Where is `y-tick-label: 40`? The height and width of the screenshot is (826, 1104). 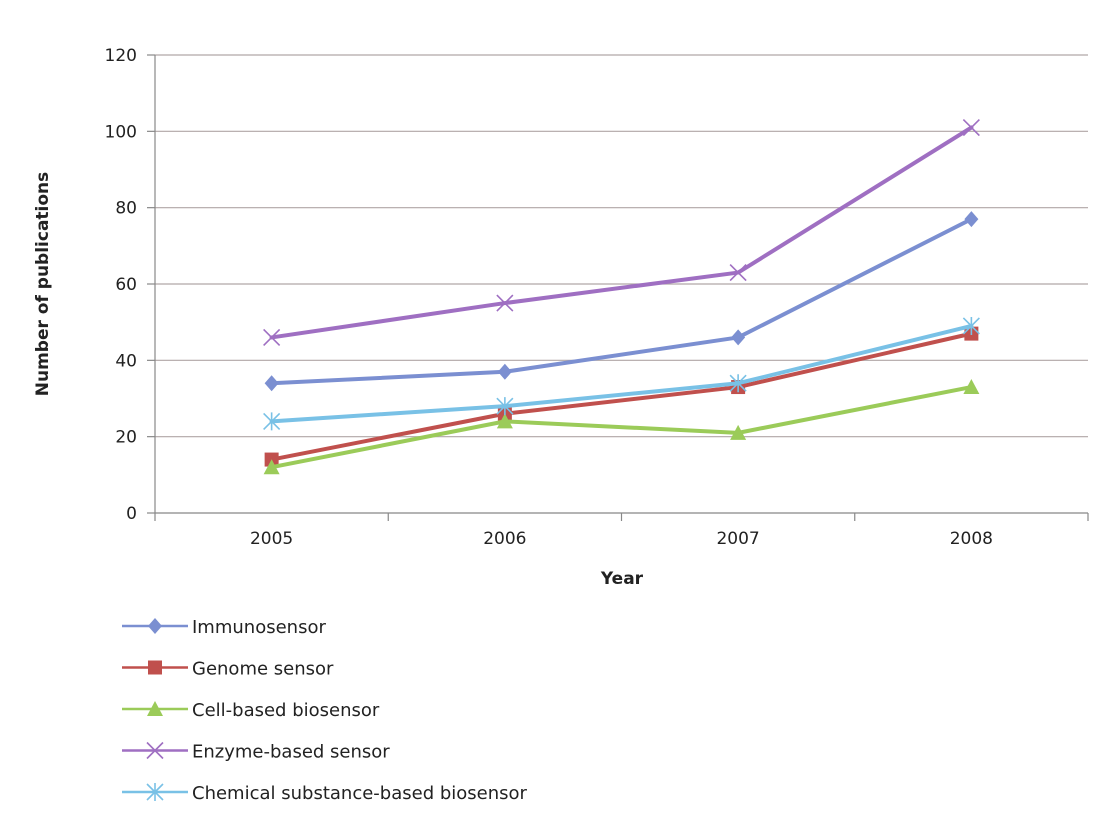 y-tick-label: 40 is located at coordinates (126, 361).